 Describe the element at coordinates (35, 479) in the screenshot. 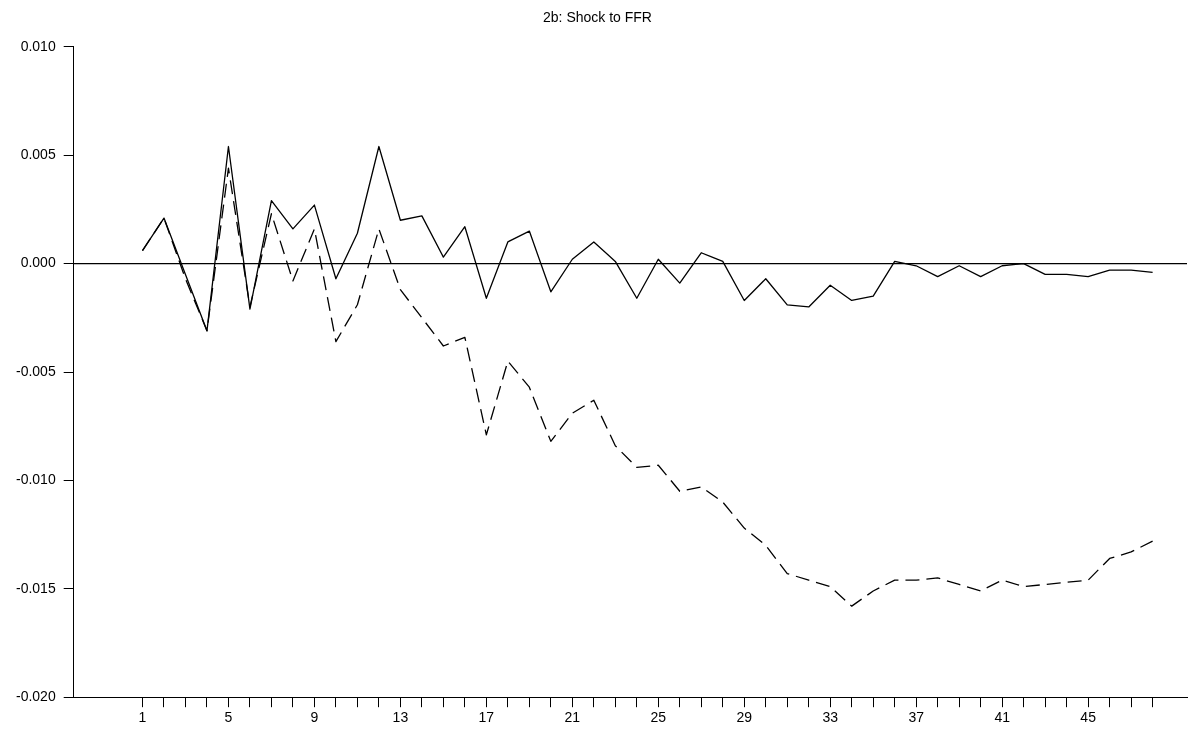

I see `y-tick-label: -0.010` at that location.